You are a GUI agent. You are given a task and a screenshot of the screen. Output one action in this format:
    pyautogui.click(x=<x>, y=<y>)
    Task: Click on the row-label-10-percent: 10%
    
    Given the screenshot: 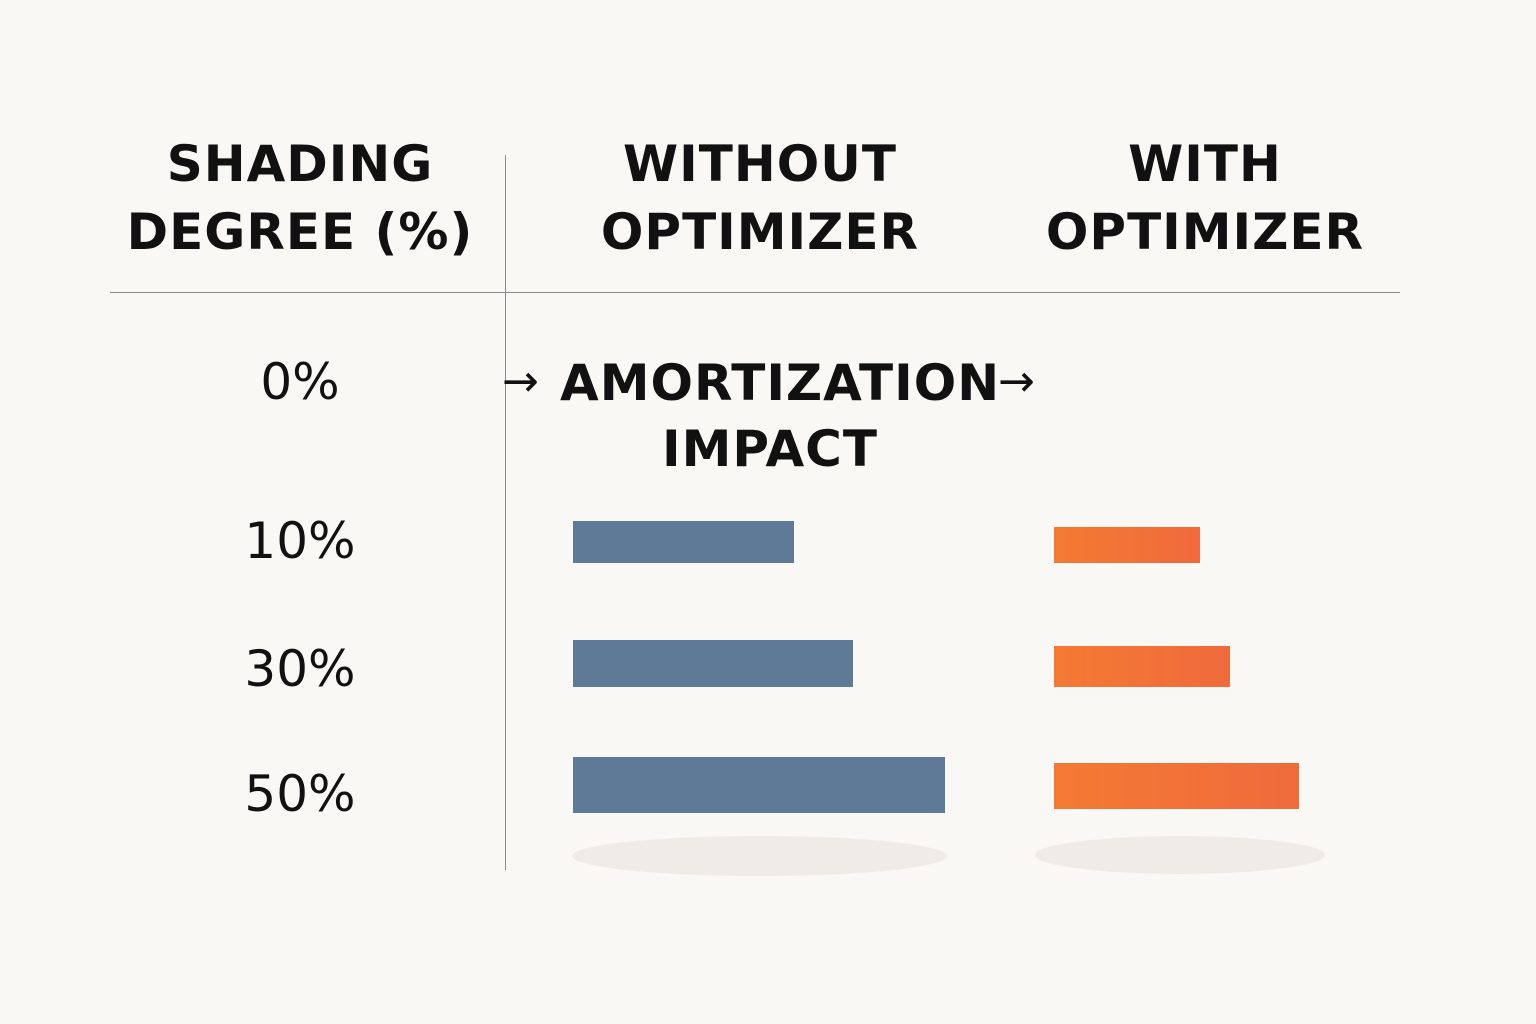 What is the action you would take?
    pyautogui.click(x=300, y=541)
    